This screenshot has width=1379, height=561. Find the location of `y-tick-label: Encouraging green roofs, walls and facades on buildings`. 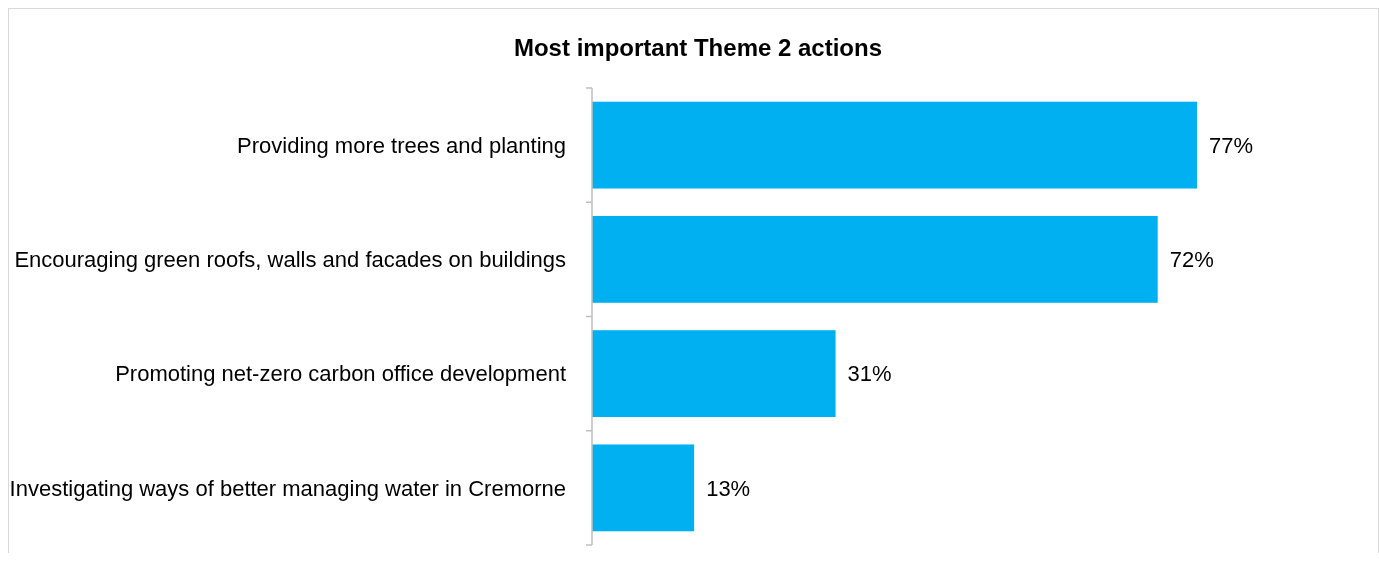

y-tick-label: Encouraging green roofs, walls and facades on buildings is located at coordinates (290, 260).